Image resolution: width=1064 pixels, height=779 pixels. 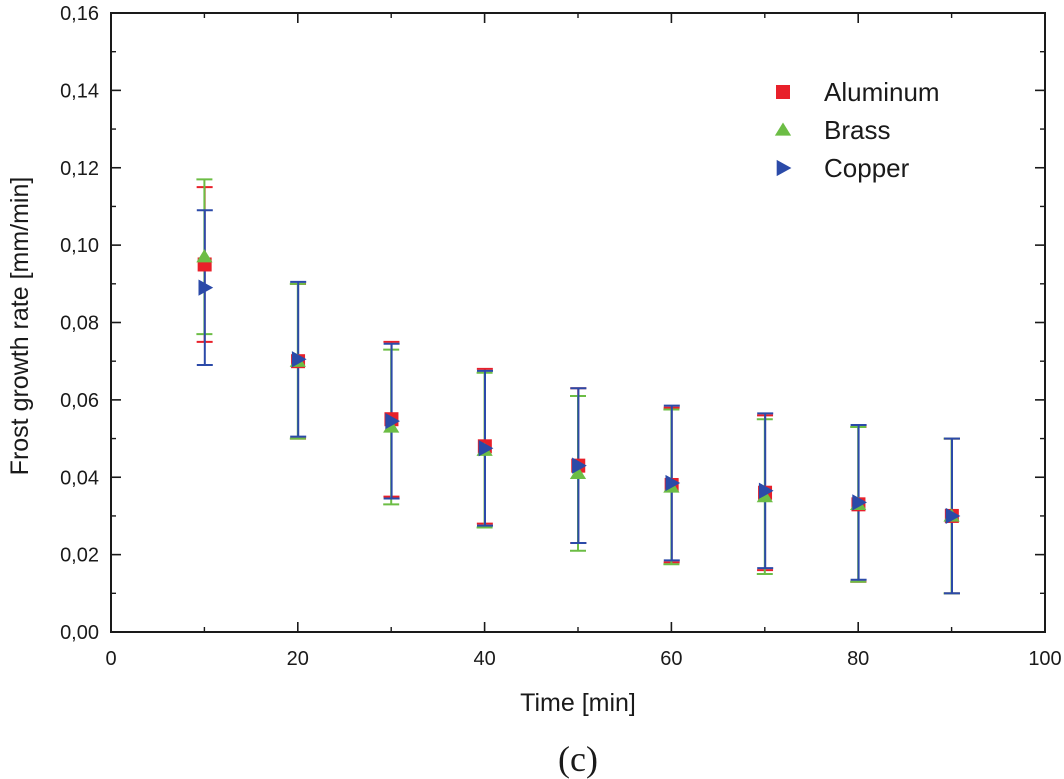 I want to click on x-tick-label: 60, so click(x=671, y=659).